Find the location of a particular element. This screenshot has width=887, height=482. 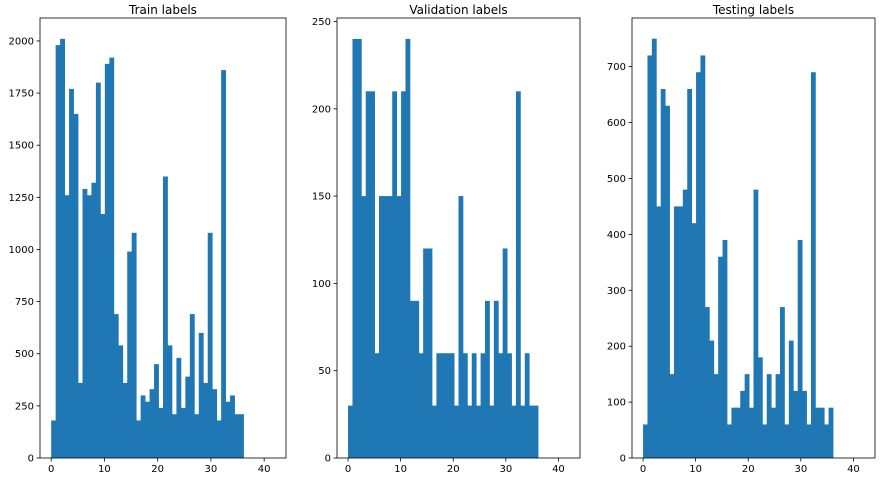

y-tick-label: 200 is located at coordinates (616, 347).